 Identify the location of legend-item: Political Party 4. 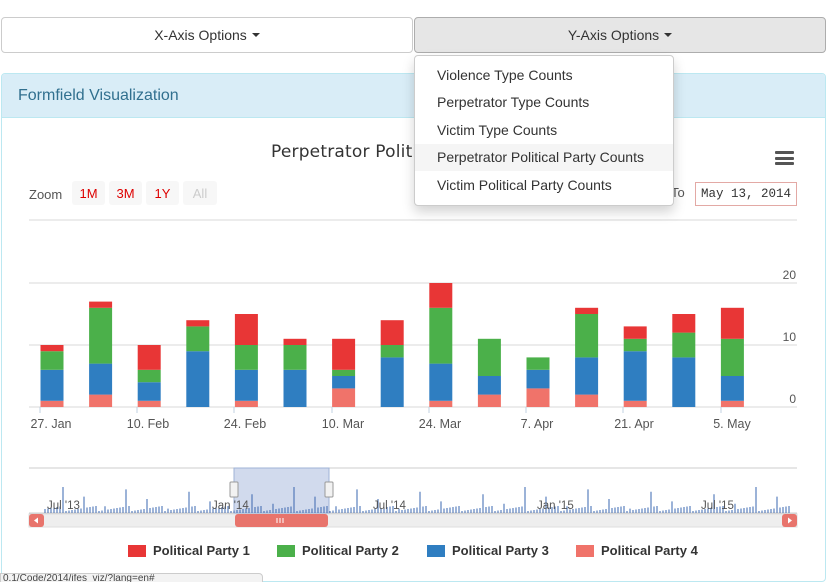
(637, 550).